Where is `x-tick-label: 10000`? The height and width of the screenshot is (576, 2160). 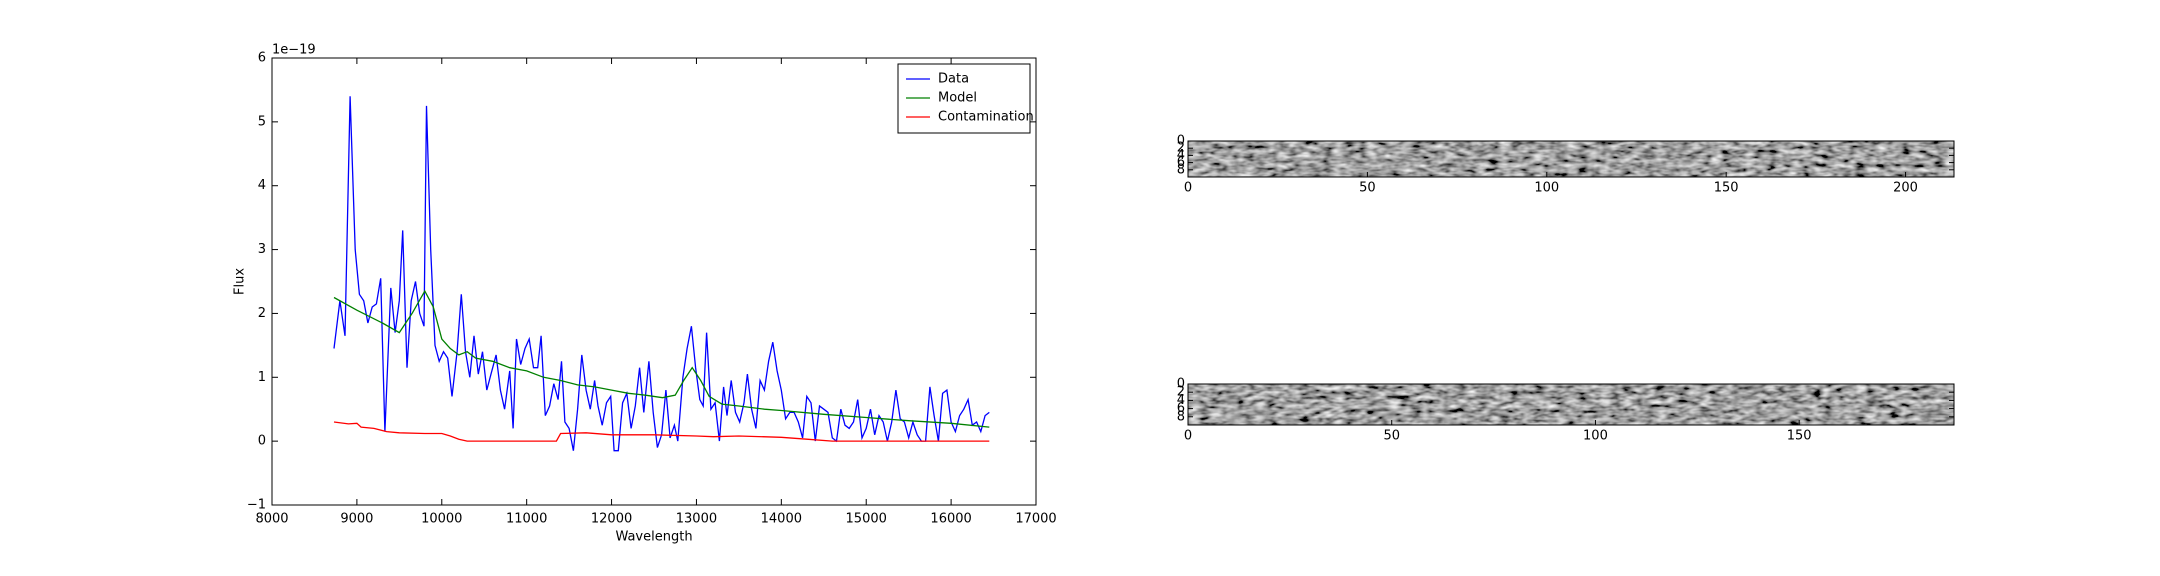 x-tick-label: 10000 is located at coordinates (441, 519).